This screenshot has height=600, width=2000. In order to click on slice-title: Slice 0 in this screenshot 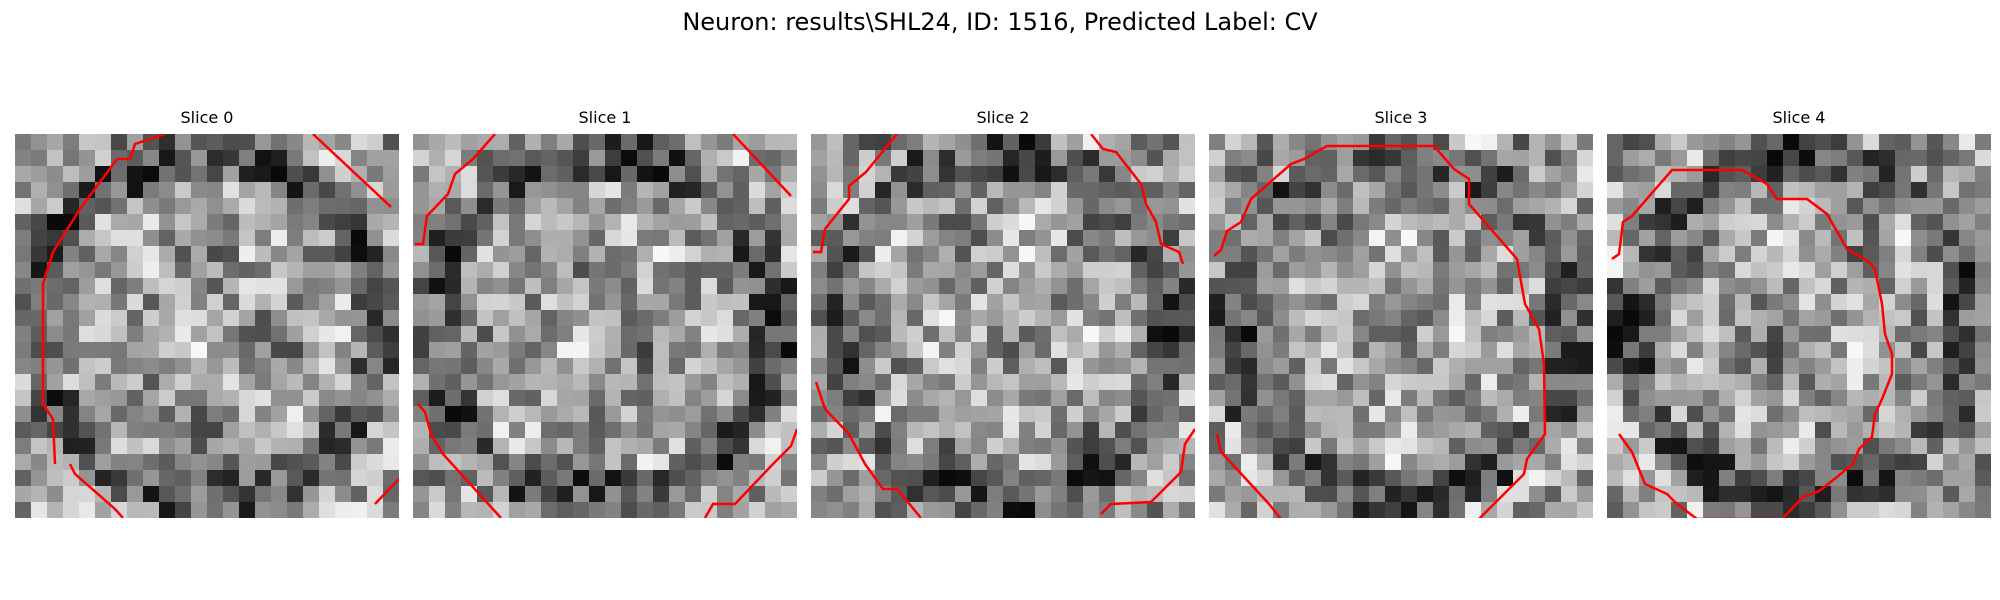, I will do `click(207, 117)`.